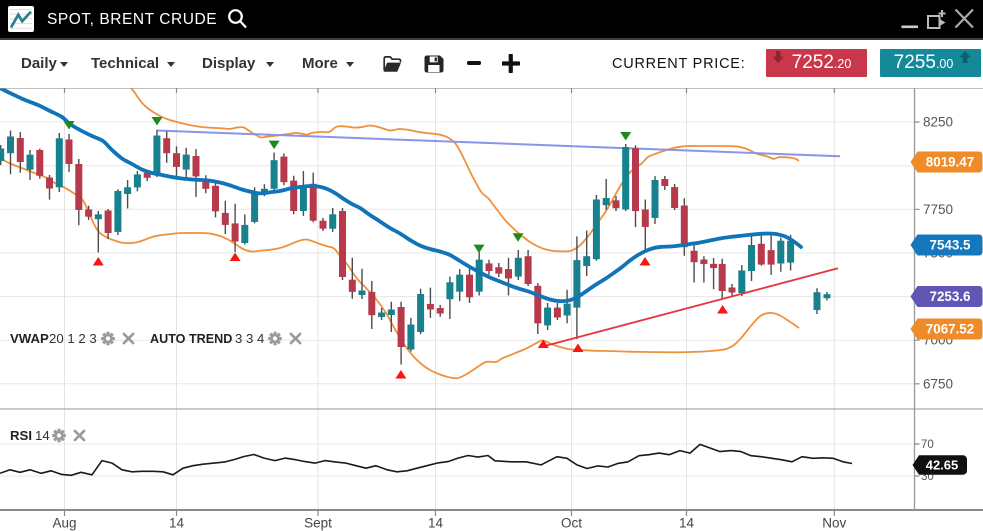  I want to click on svg-text: 7750, so click(938, 209).